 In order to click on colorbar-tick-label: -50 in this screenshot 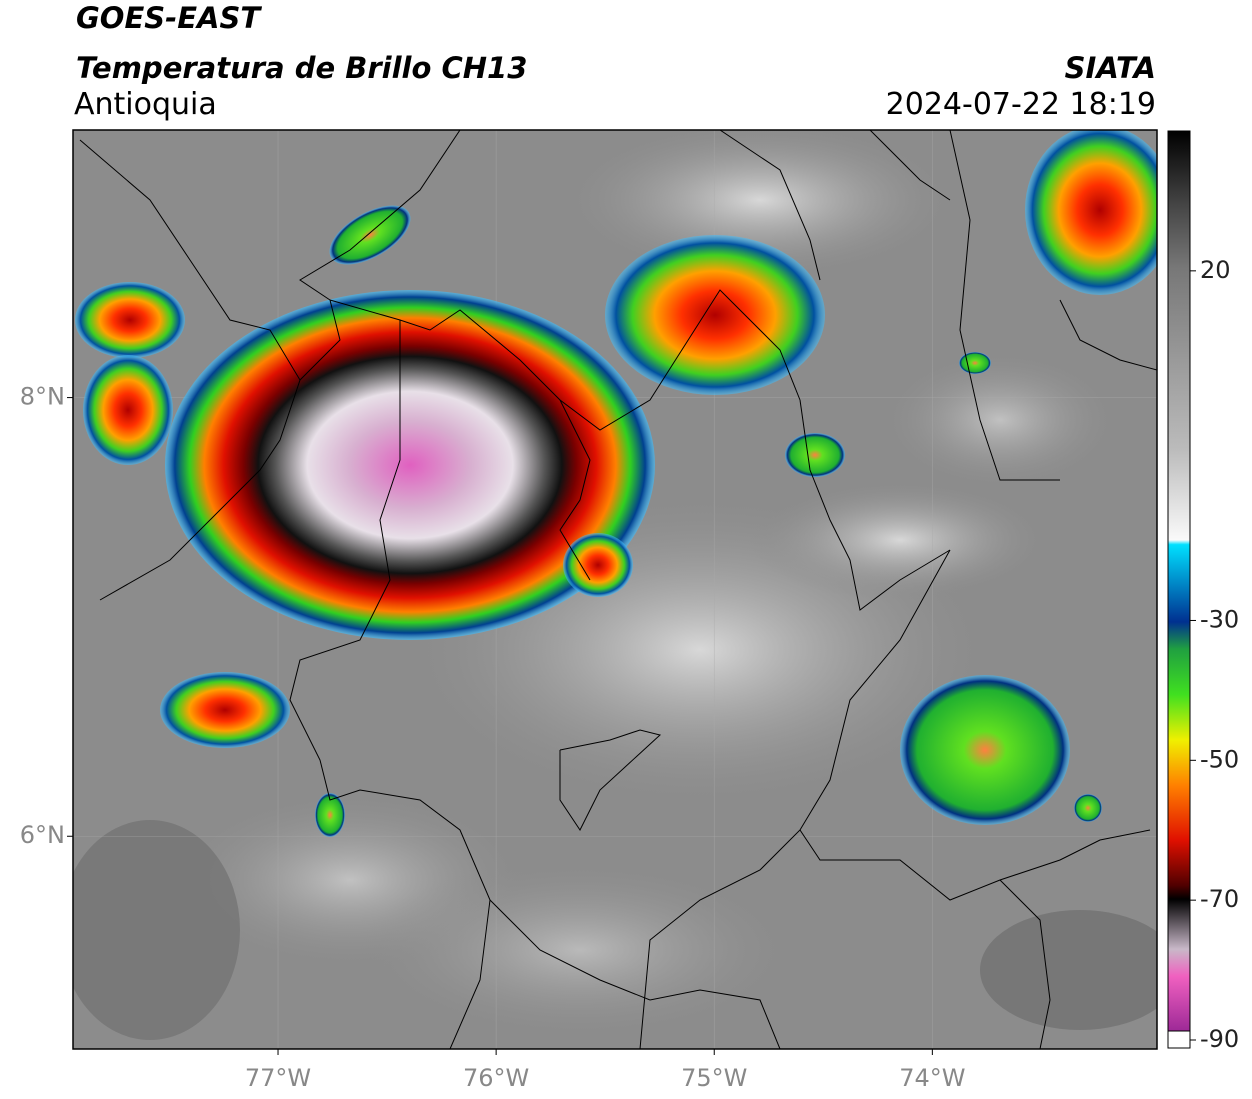, I will do `click(1219, 759)`.